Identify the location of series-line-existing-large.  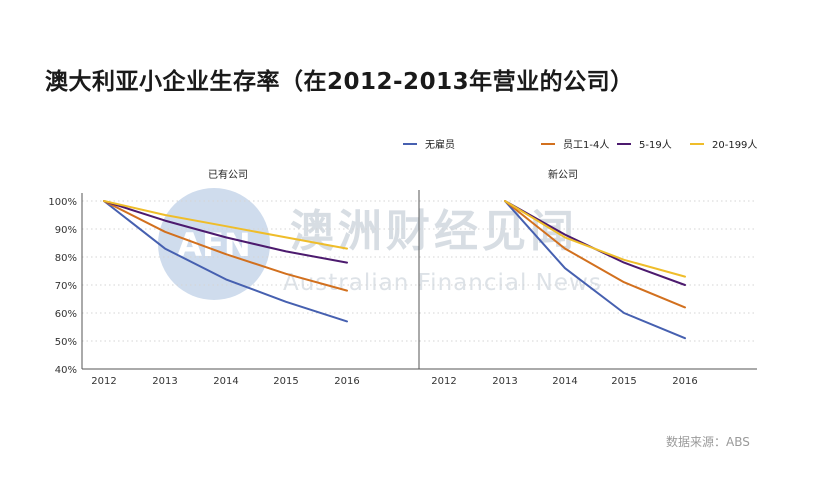
(225, 225).